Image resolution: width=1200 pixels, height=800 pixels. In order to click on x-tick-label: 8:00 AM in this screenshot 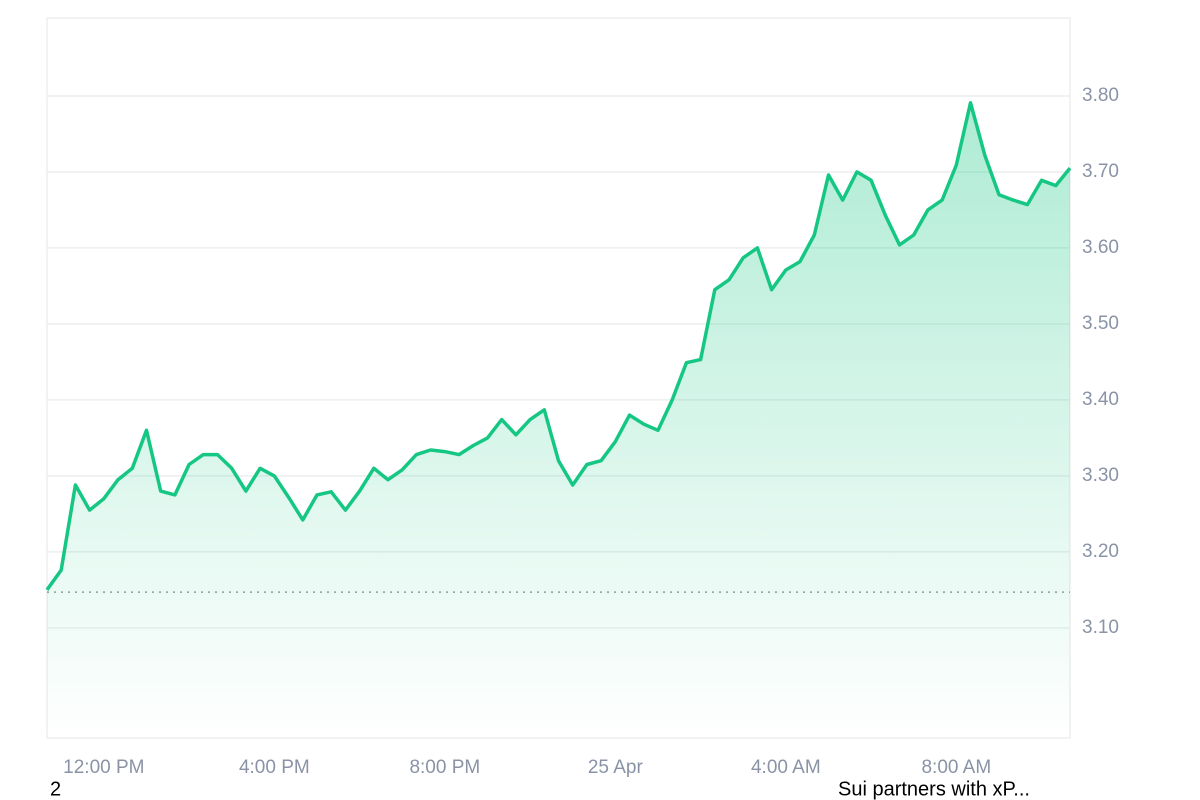, I will do `click(956, 767)`.